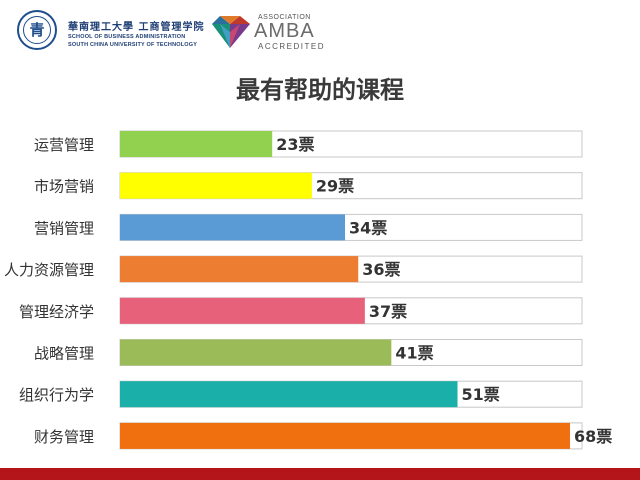 The height and width of the screenshot is (480, 640). What do you see at coordinates (320, 474) in the screenshot?
I see `bottom-red-band` at bounding box center [320, 474].